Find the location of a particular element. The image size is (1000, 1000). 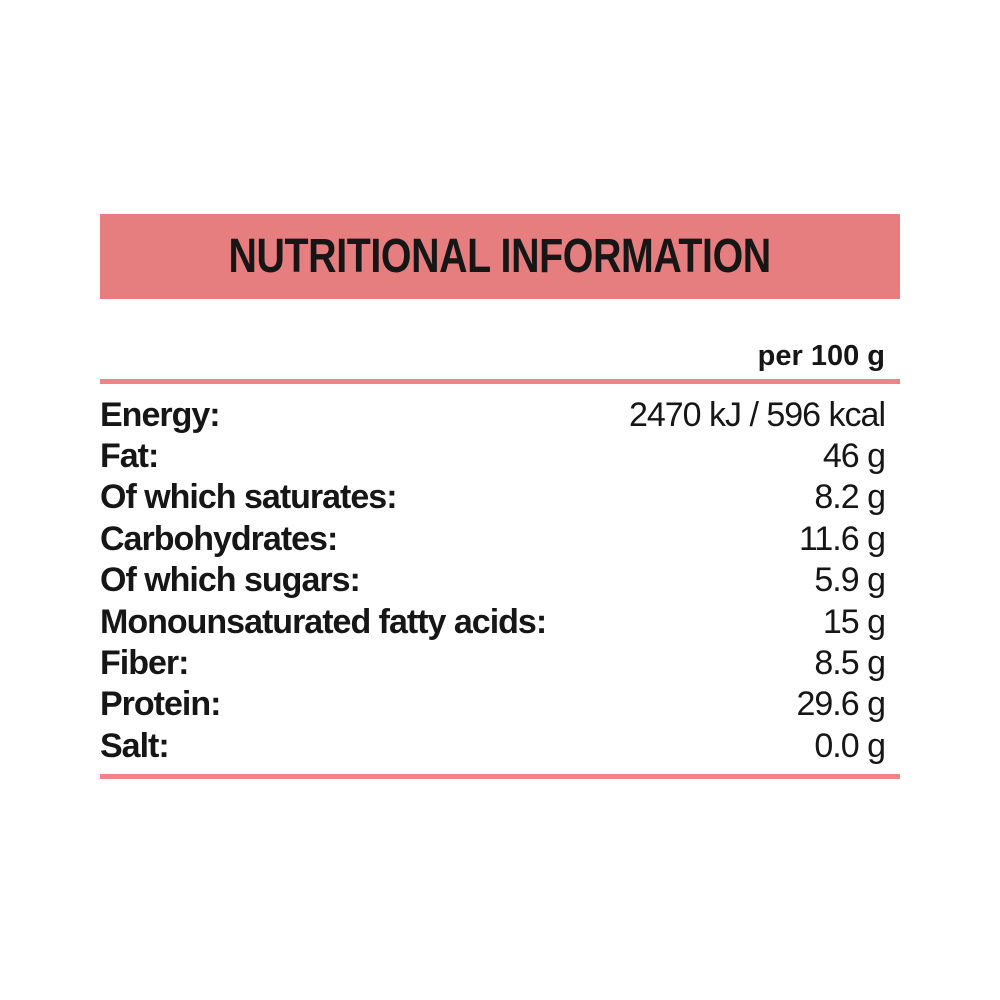

table-row-carbohydrates: Carbohydrates: 11.6 g is located at coordinates (500, 538).